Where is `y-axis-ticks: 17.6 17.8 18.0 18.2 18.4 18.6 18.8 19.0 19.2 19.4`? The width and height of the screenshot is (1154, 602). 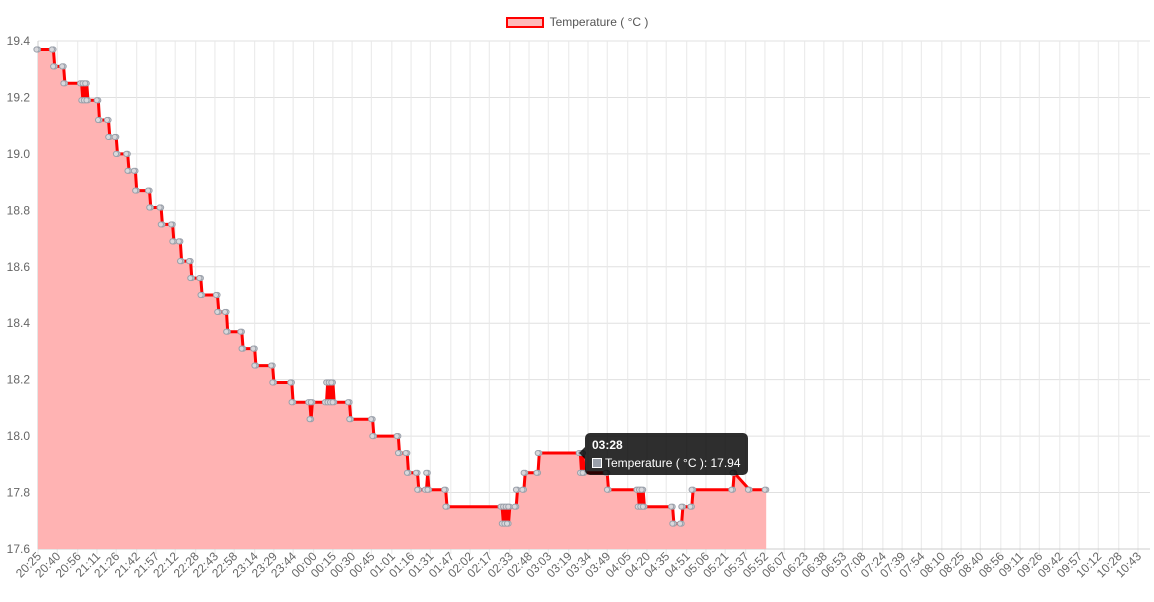 y-axis-ticks: 17.6 17.8 18.0 18.2 18.4 18.6 18.8 19.0 19.2 19.4 is located at coordinates (19, 295).